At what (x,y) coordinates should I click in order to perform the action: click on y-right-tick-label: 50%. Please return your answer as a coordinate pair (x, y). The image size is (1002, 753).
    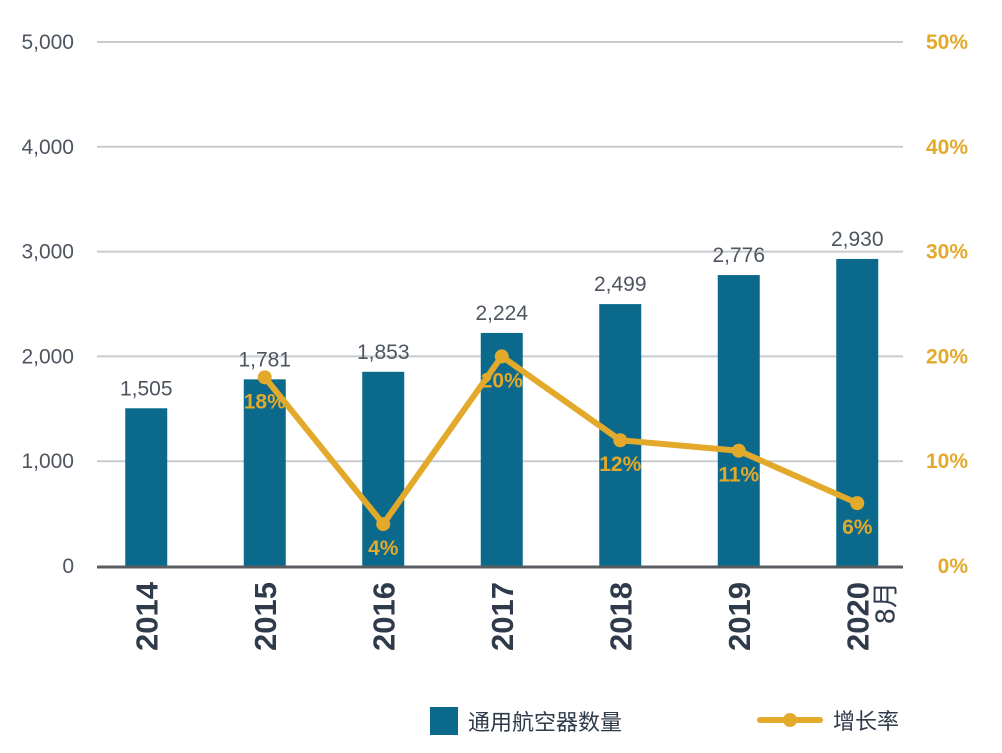
    Looking at the image, I should click on (947, 42).